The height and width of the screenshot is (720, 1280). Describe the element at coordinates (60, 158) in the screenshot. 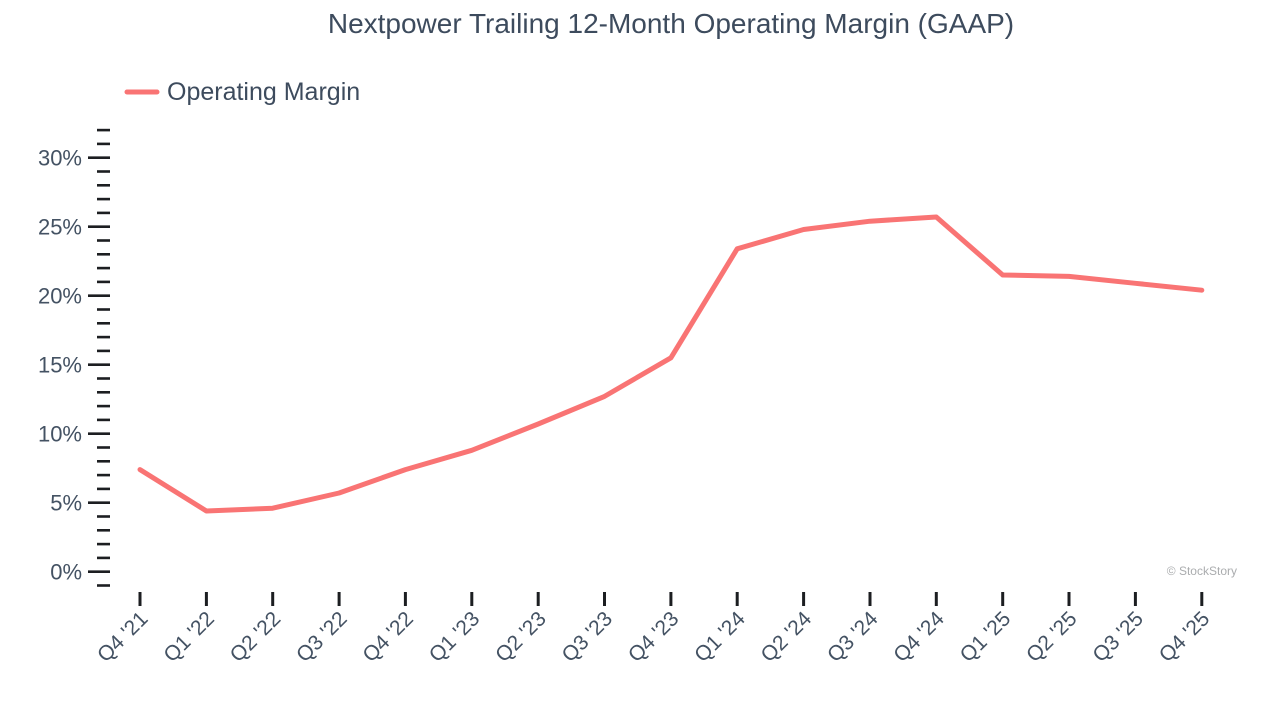

I see `y-axis-label: 30%` at that location.